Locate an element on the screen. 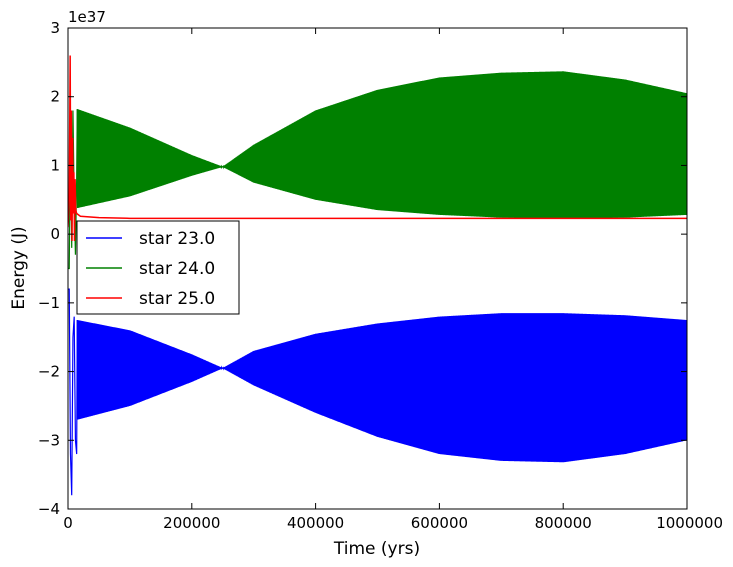 Image resolution: width=733 pixels, height=567 pixels. series-early-transient is located at coordinates (73, 392).